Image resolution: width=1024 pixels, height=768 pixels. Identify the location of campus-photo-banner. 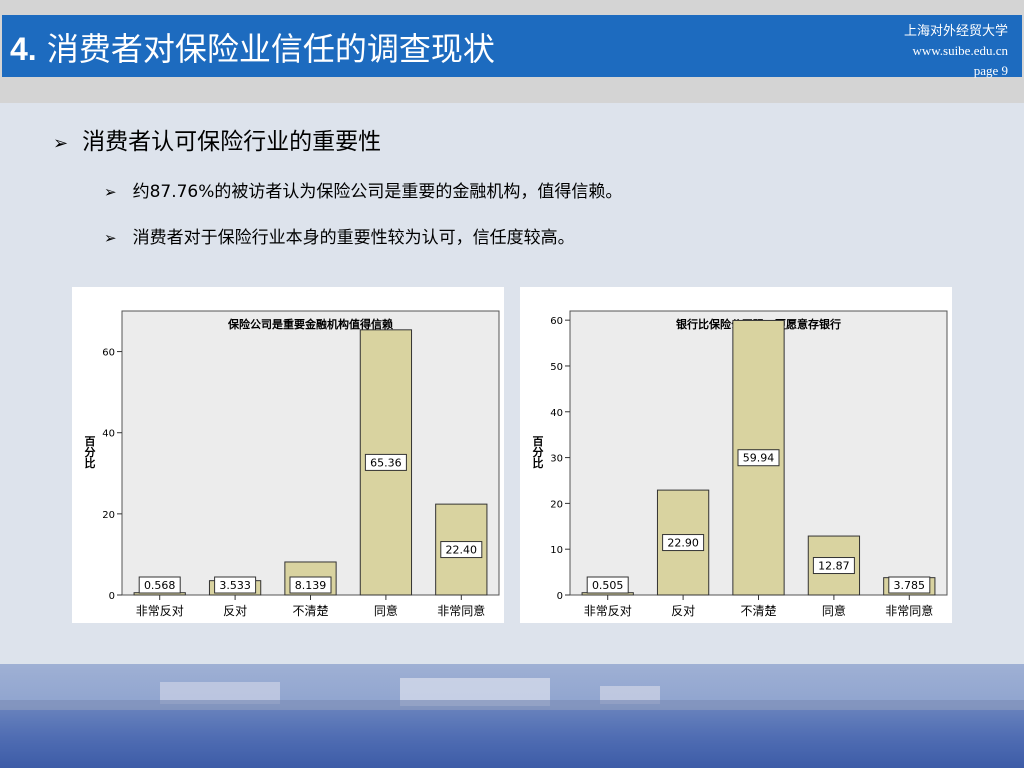
(512, 716).